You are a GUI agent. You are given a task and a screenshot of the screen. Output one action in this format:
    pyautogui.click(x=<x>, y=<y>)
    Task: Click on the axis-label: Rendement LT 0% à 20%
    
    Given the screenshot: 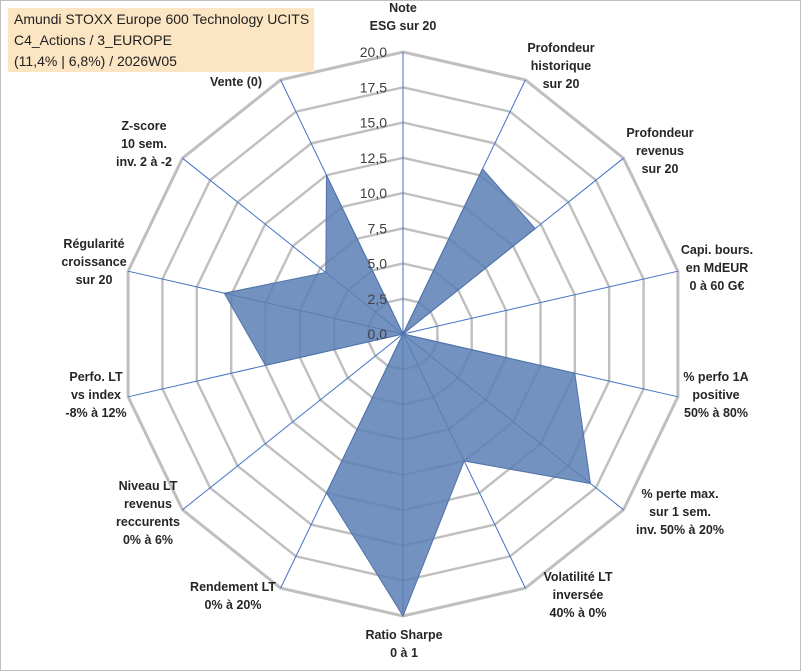 What is the action you would take?
    pyautogui.click(x=233, y=596)
    